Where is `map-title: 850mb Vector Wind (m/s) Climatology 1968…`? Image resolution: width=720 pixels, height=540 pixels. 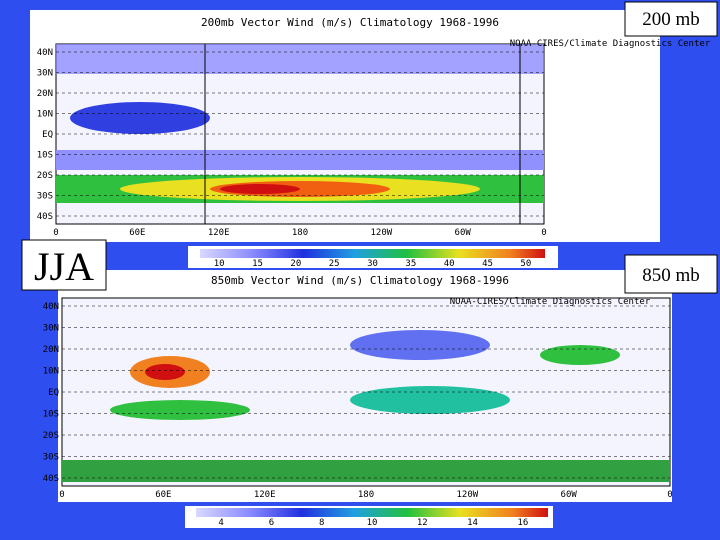
map-title: 850mb Vector Wind (m/s) Climatology 1968… is located at coordinates (360, 280).